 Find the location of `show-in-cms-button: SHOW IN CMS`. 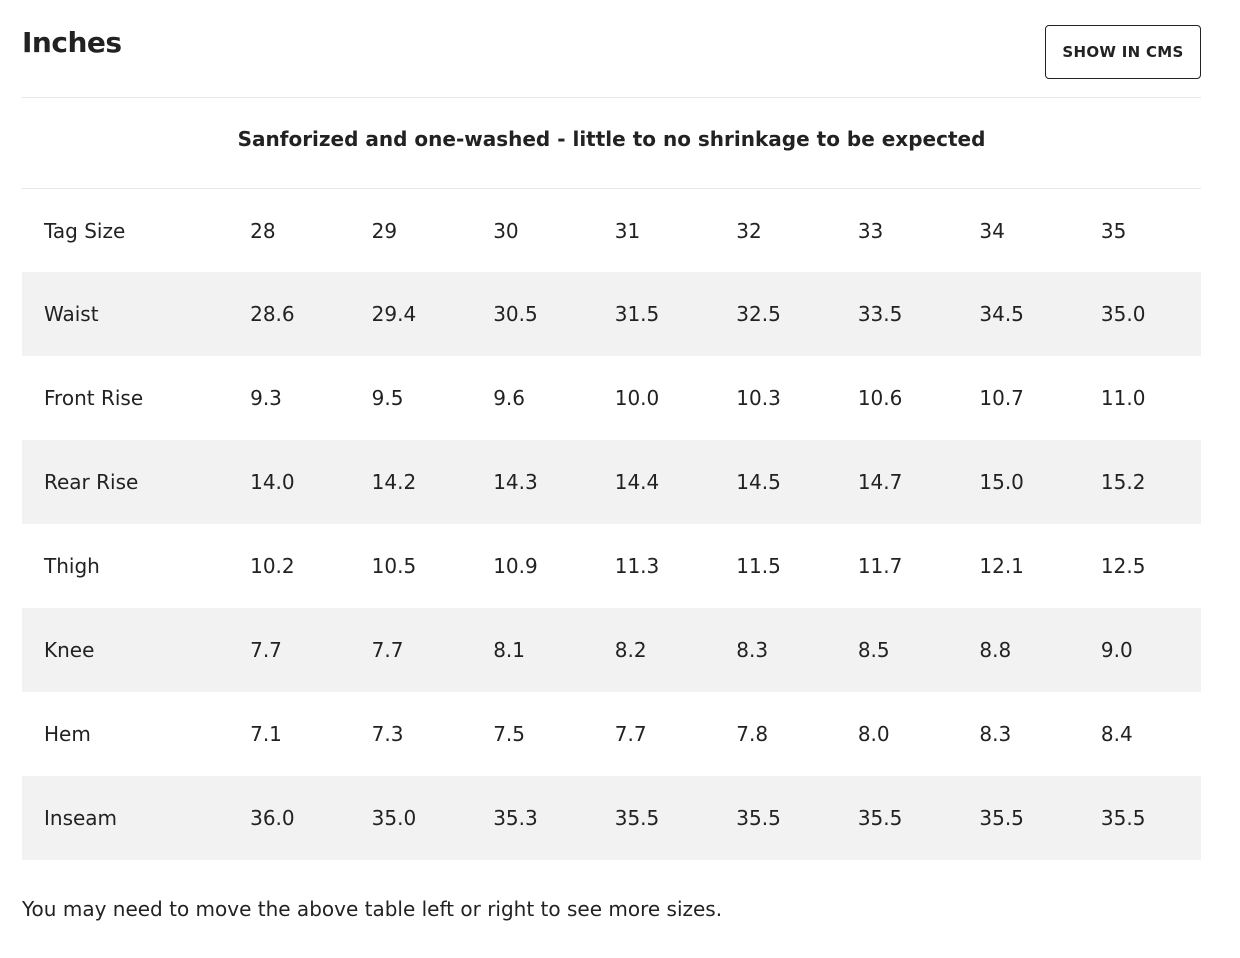

show-in-cms-button: SHOW IN CMS is located at coordinates (1123, 52).